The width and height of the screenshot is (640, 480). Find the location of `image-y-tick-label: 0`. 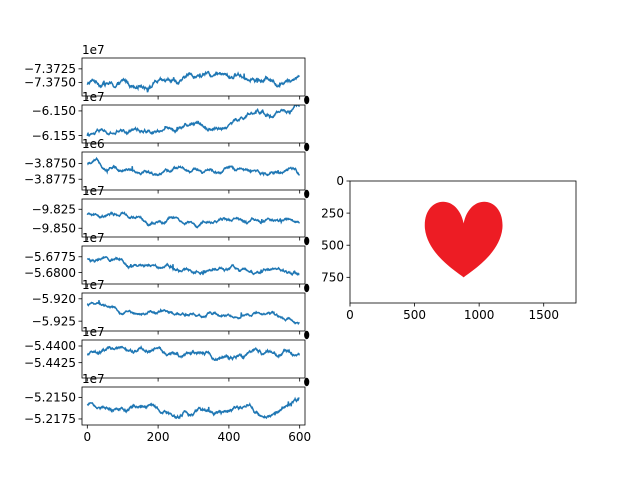

image-y-tick-label: 0 is located at coordinates (340, 181).